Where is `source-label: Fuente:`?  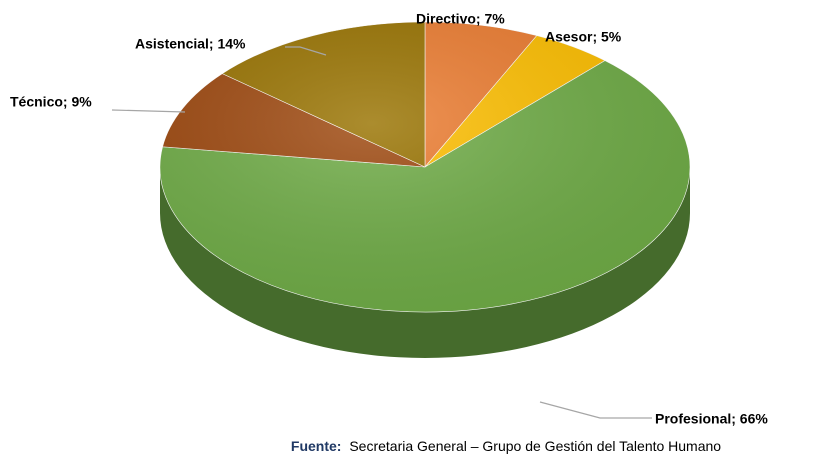 source-label: Fuente: is located at coordinates (316, 446).